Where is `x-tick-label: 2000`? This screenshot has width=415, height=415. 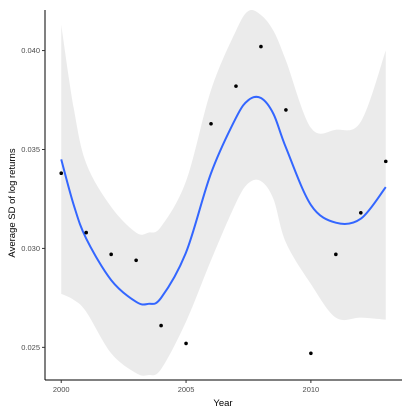
x-tick-label: 2000 is located at coordinates (61, 389).